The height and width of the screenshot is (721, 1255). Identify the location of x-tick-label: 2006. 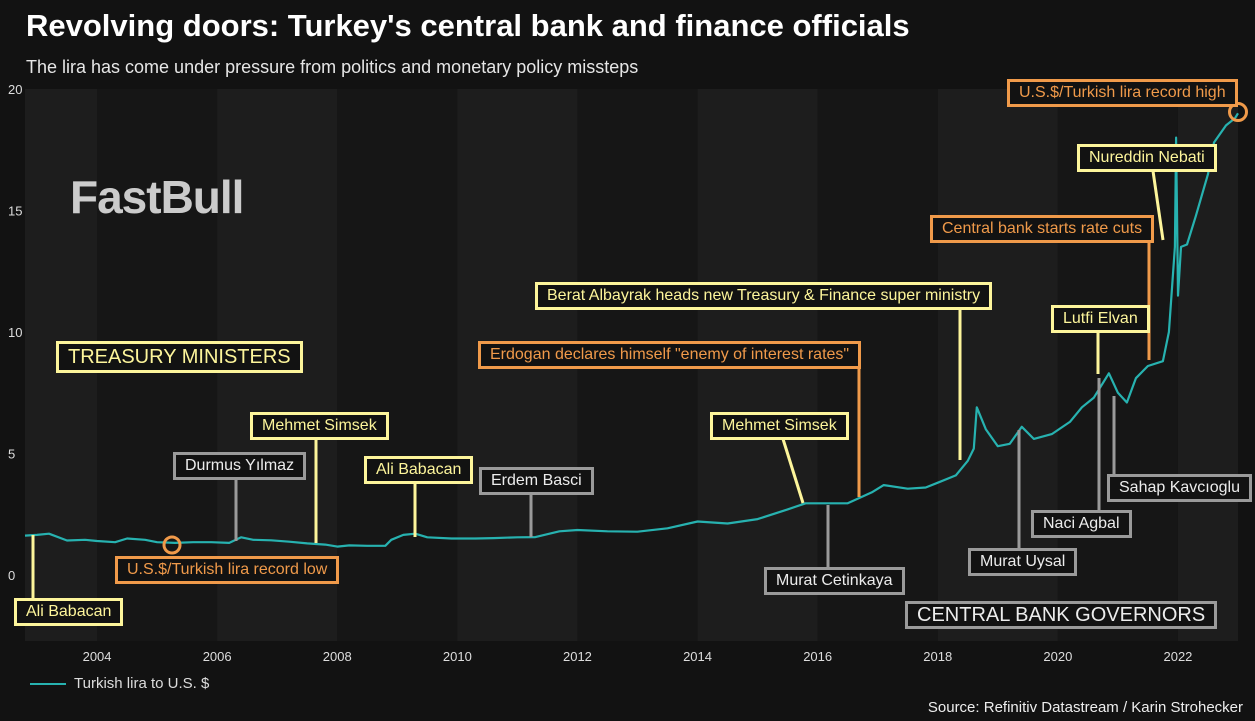
(217, 656).